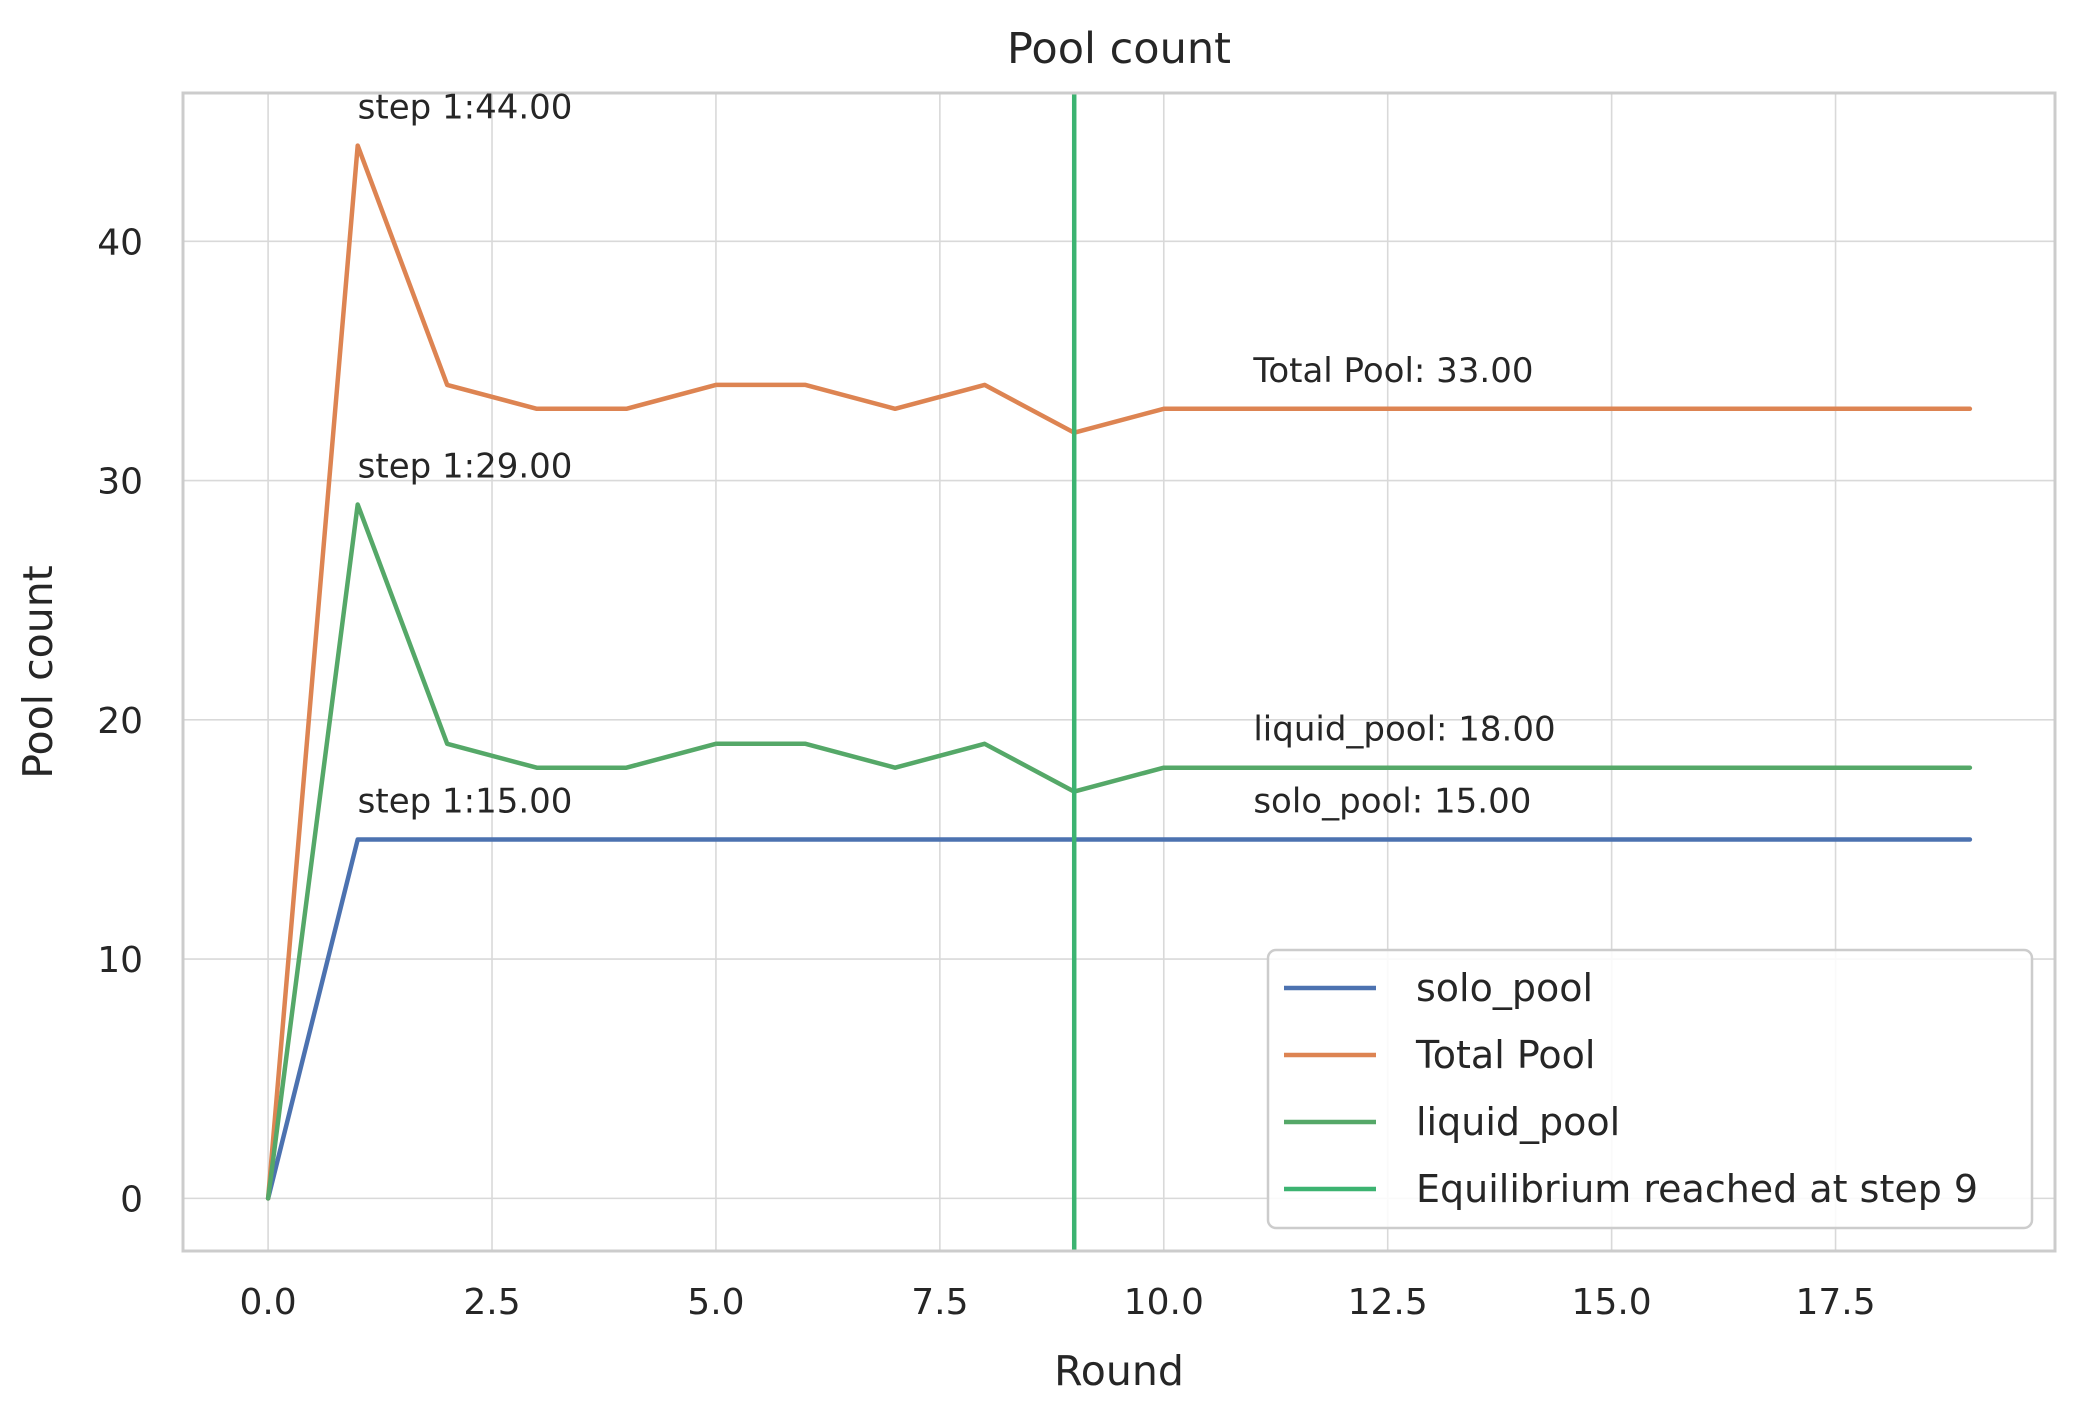  I want to click on x-tick-label: 10.0, so click(1164, 1302).